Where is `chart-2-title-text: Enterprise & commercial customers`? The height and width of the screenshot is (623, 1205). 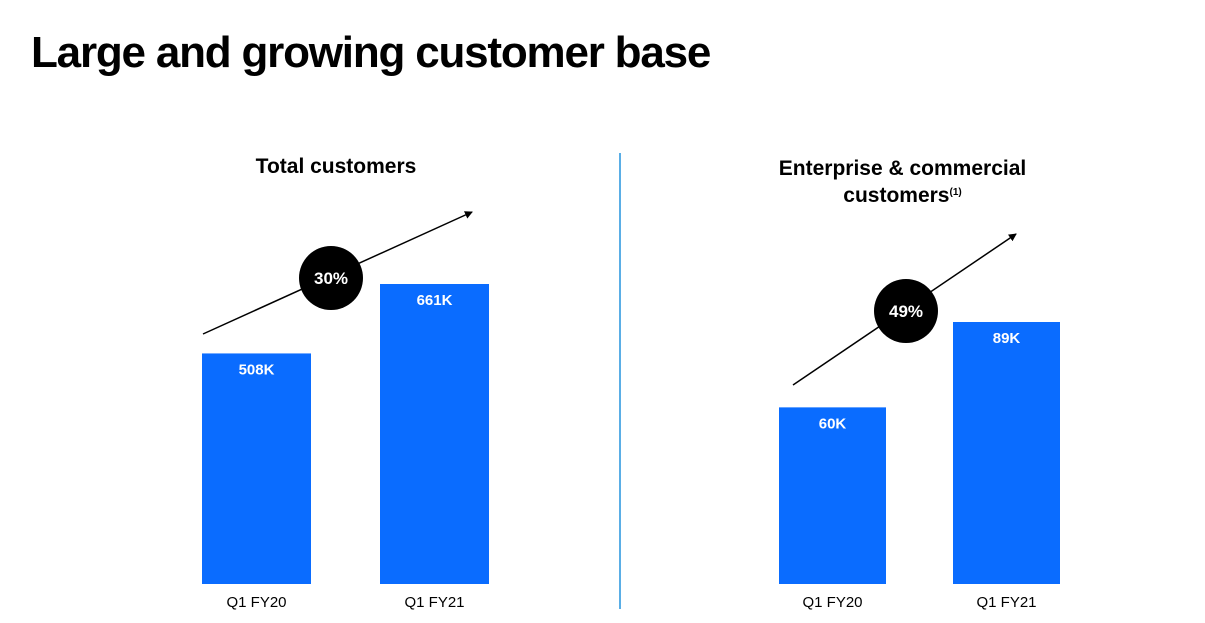 chart-2-title-text: Enterprise & commercial customers is located at coordinates (902, 182).